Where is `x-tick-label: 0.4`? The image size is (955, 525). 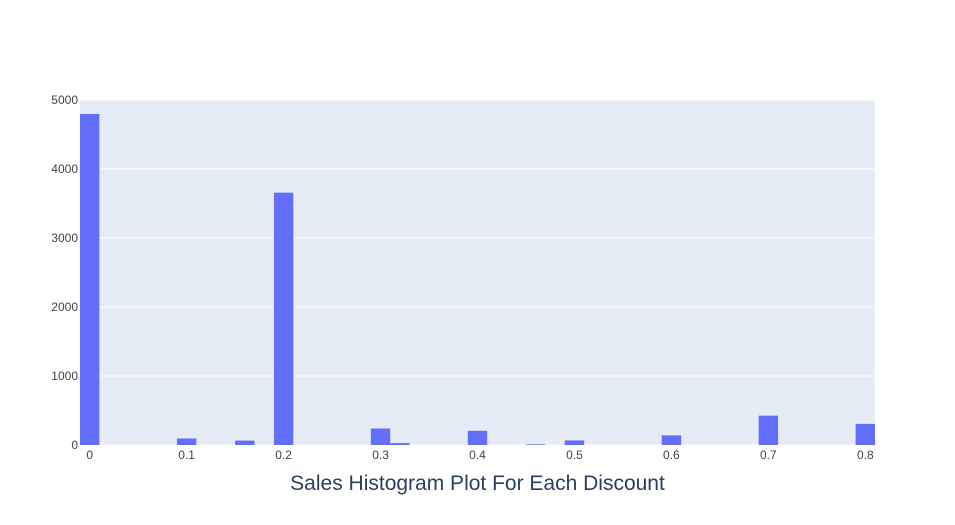
x-tick-label: 0.4 is located at coordinates (477, 455).